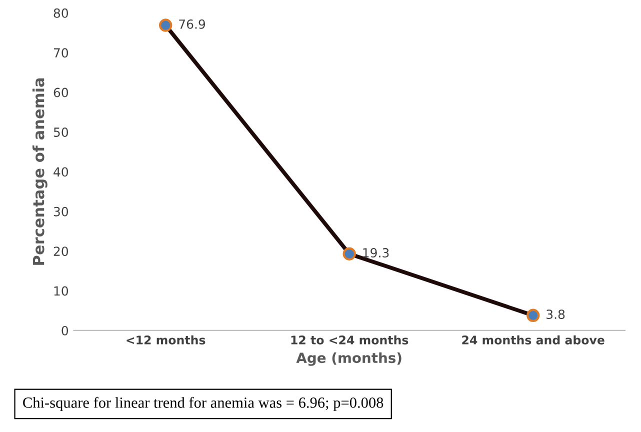 This screenshot has width=641, height=432. Describe the element at coordinates (349, 359) in the screenshot. I see `x-axis-title: Age (months)` at that location.